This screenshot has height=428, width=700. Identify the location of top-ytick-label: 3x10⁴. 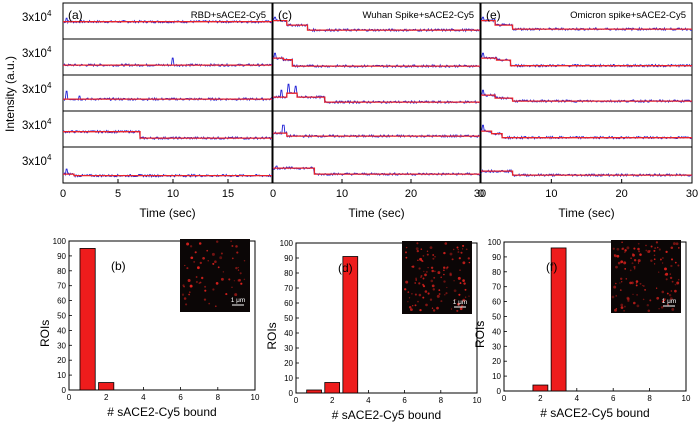
(37, 88).